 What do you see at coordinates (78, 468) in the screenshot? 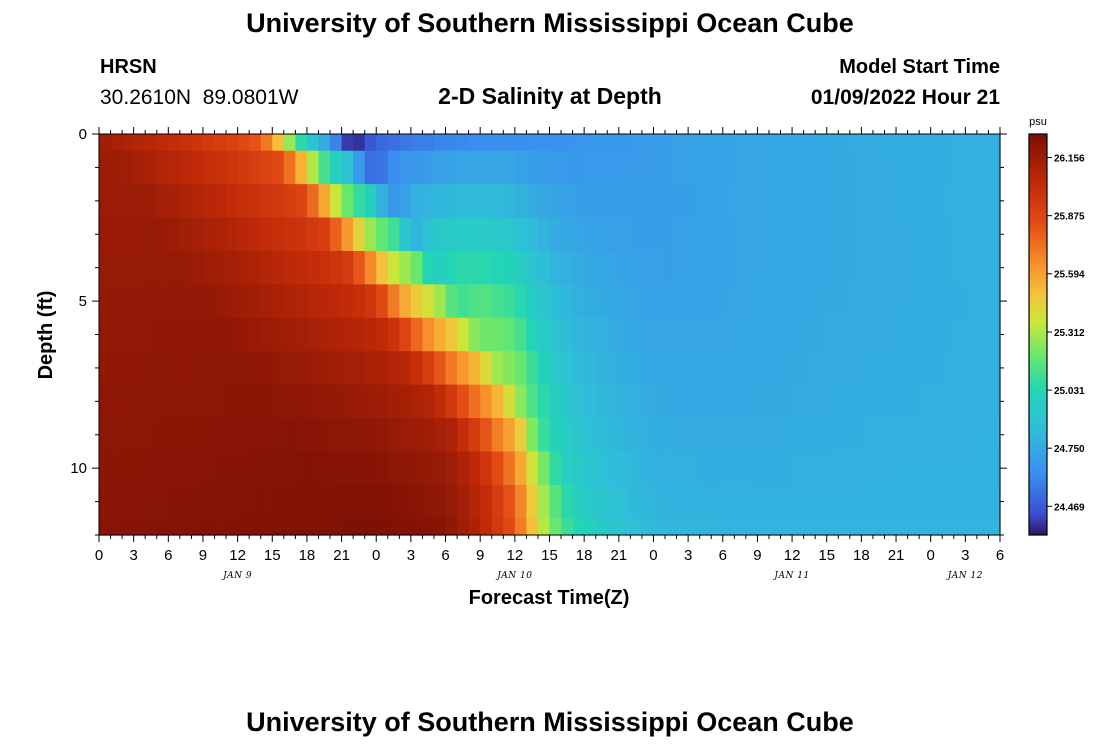
I see `y-tick-label: 10` at bounding box center [78, 468].